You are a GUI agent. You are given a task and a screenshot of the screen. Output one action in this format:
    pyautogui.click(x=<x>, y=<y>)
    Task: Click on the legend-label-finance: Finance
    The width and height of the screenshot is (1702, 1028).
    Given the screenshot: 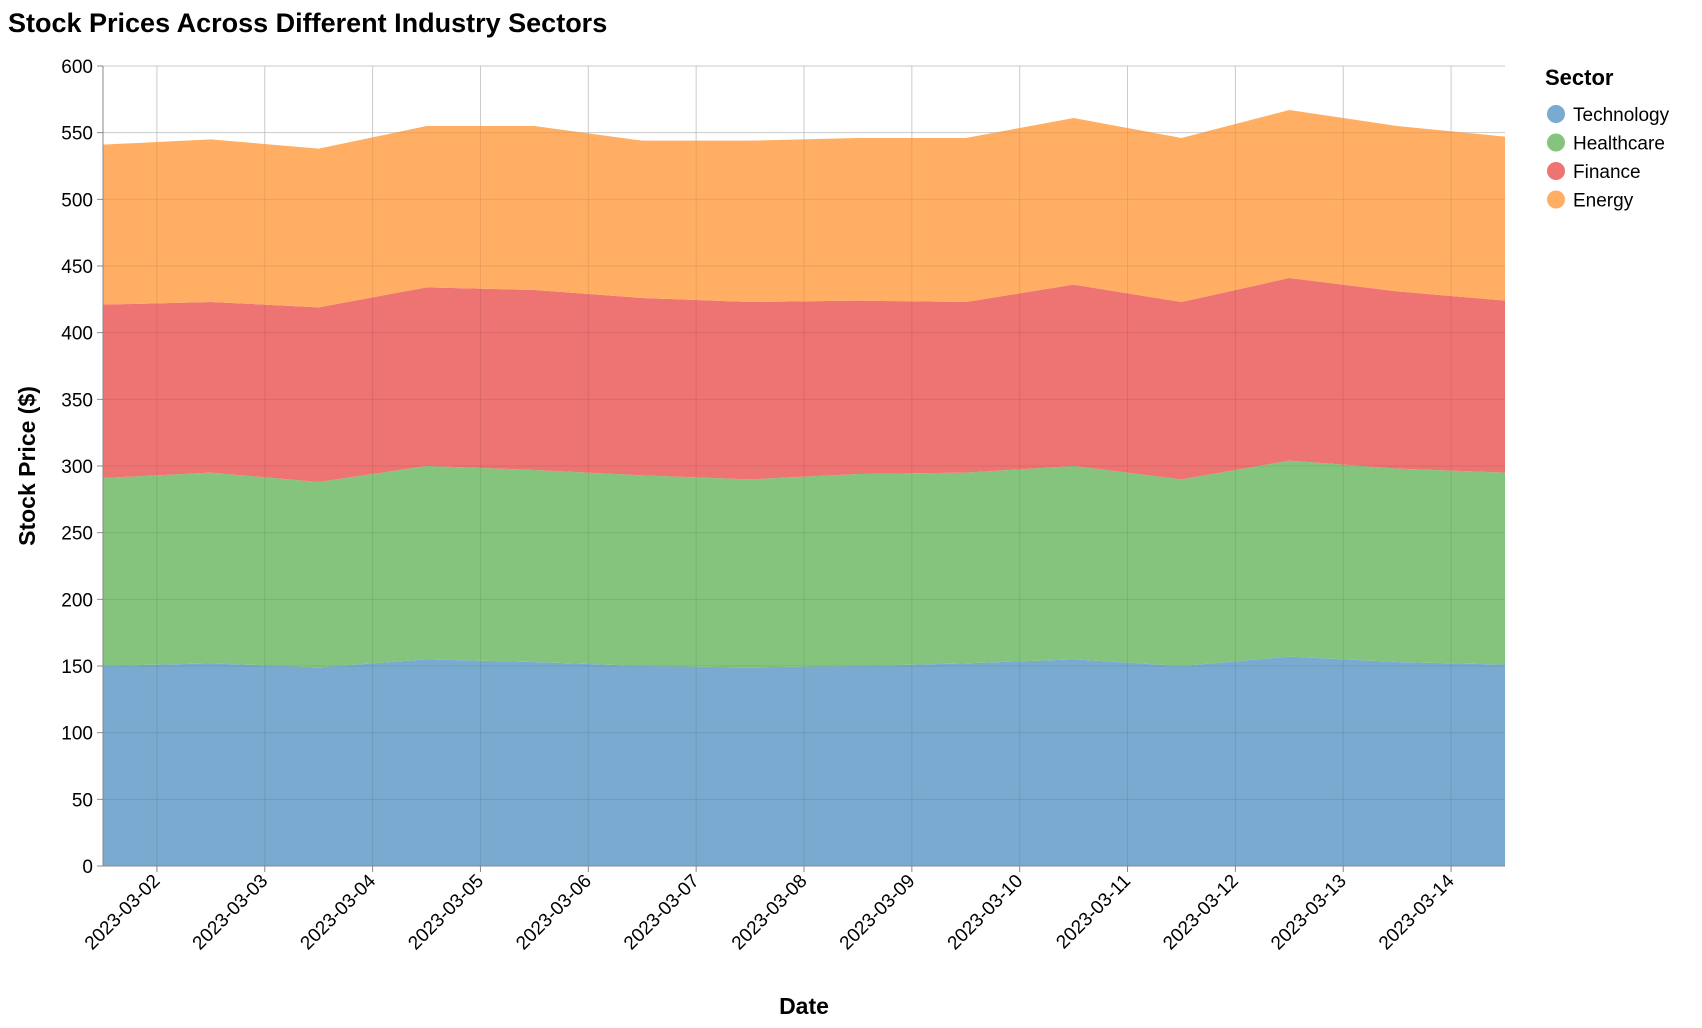 What is the action you would take?
    pyautogui.click(x=1607, y=172)
    